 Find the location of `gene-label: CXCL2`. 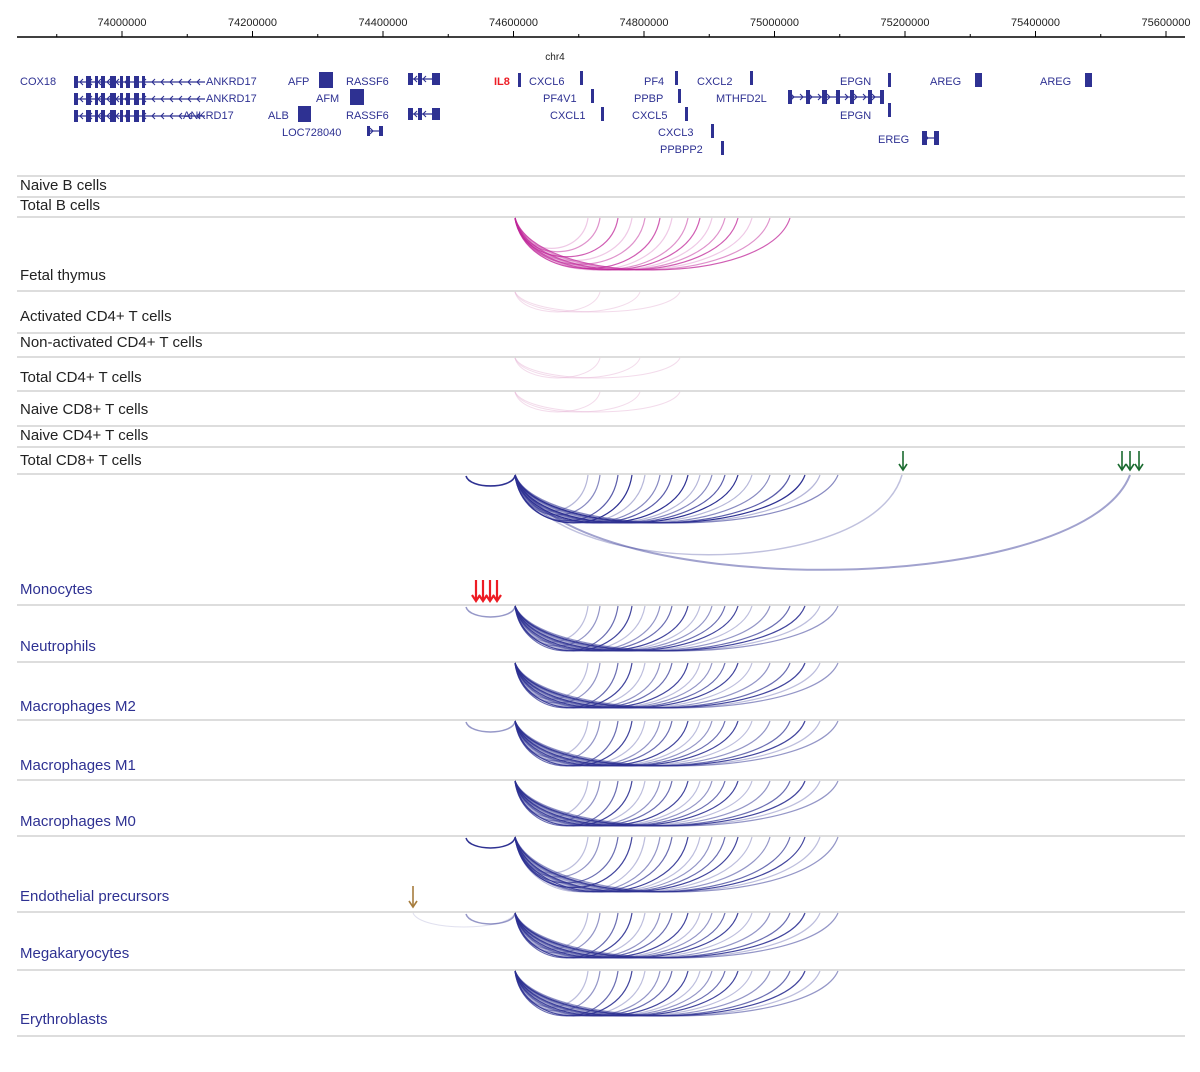

gene-label: CXCL2 is located at coordinates (715, 82).